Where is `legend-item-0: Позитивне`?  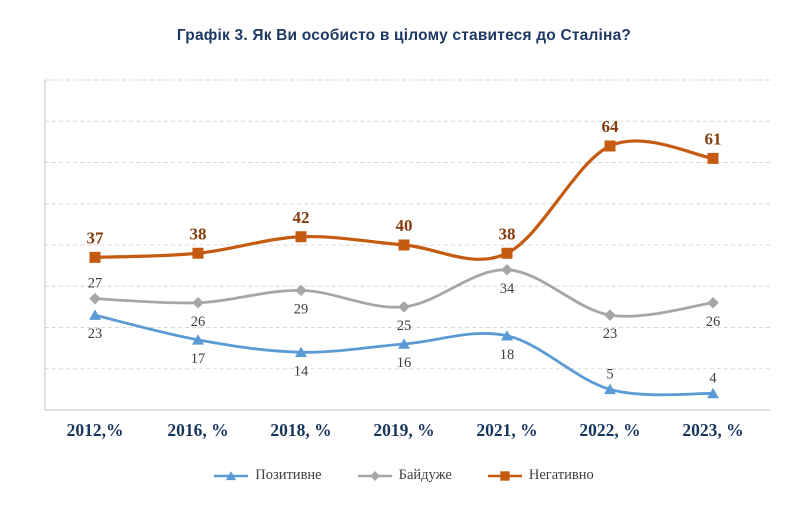
legend-item-0: Позитивне is located at coordinates (268, 475).